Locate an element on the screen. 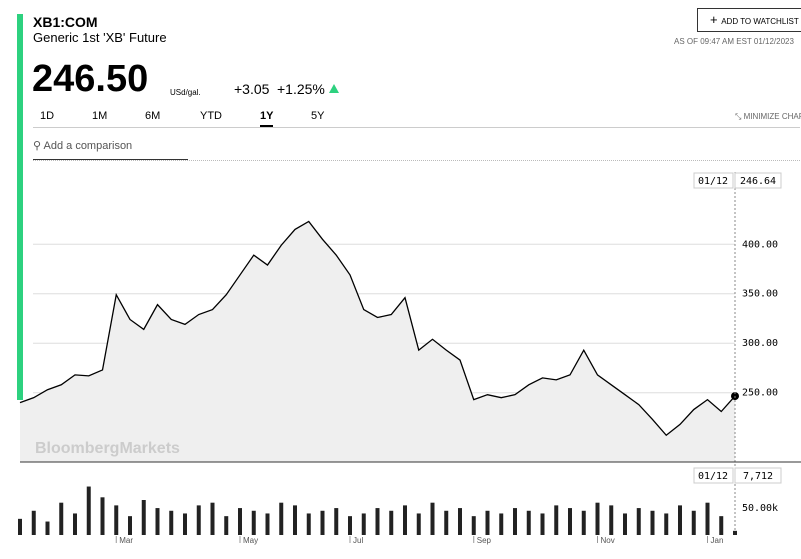 This screenshot has height=559, width=801. minimize-button: ⤡ MINIMIZE CHART is located at coordinates (768, 117).